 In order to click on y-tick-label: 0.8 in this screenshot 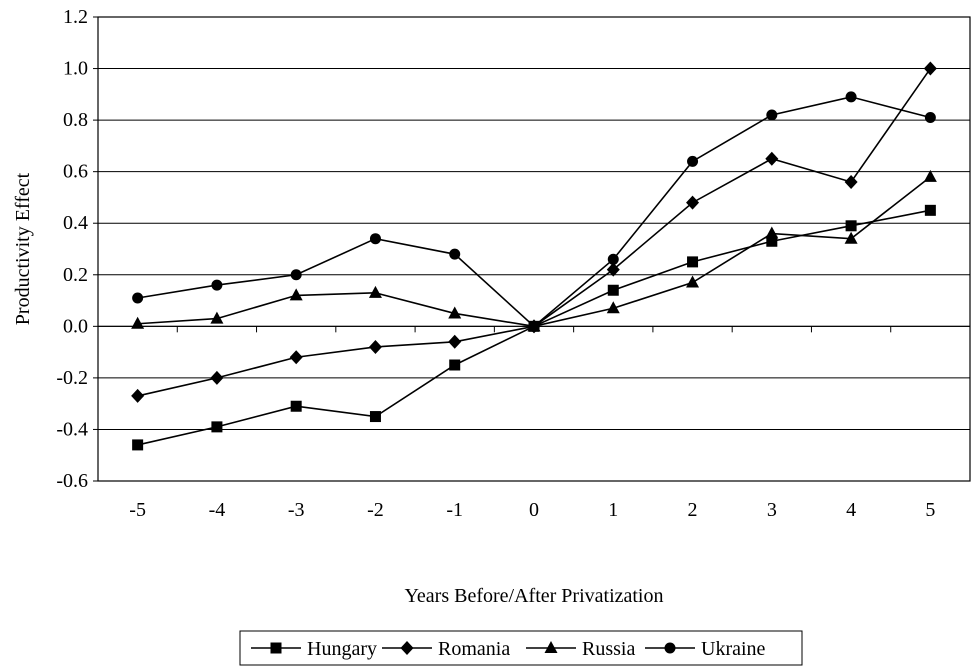, I will do `click(75, 120)`.